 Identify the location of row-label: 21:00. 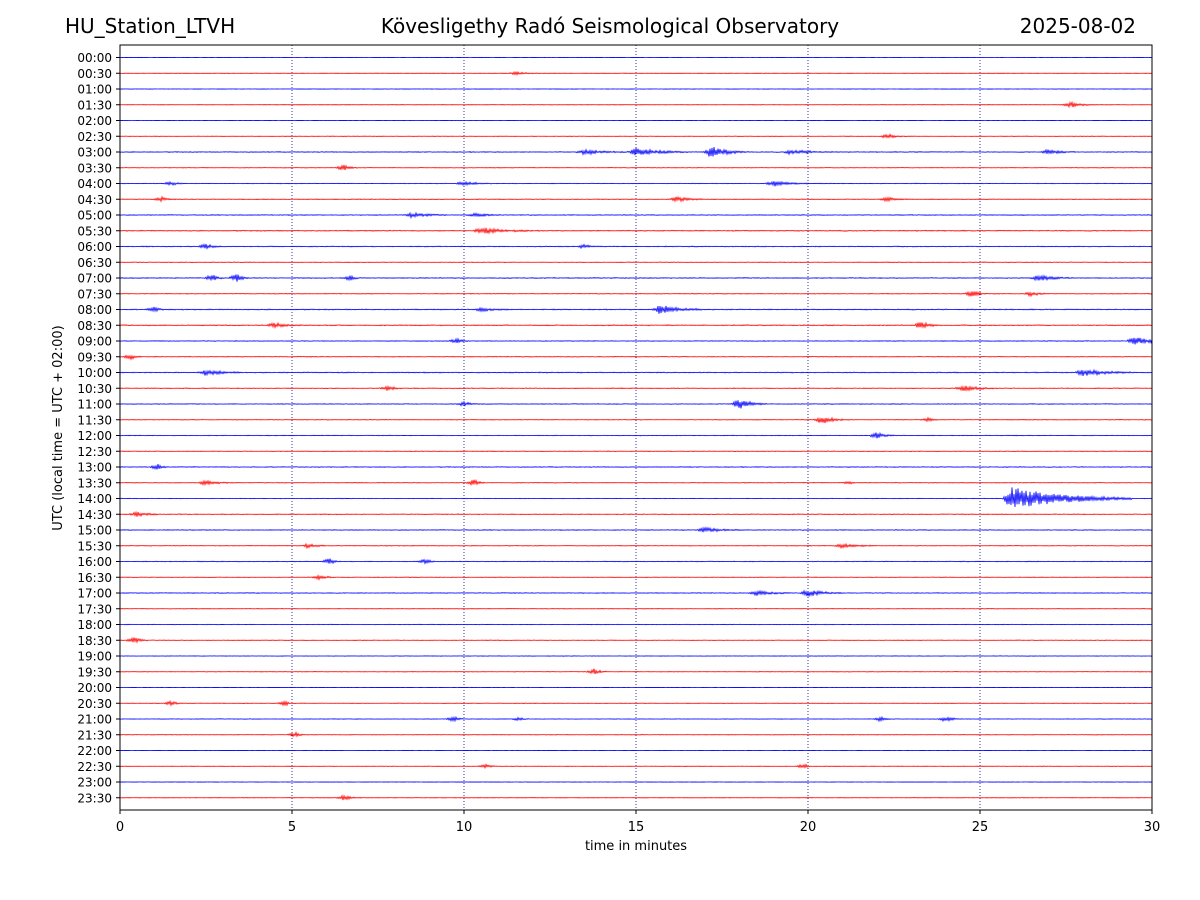
(94, 720).